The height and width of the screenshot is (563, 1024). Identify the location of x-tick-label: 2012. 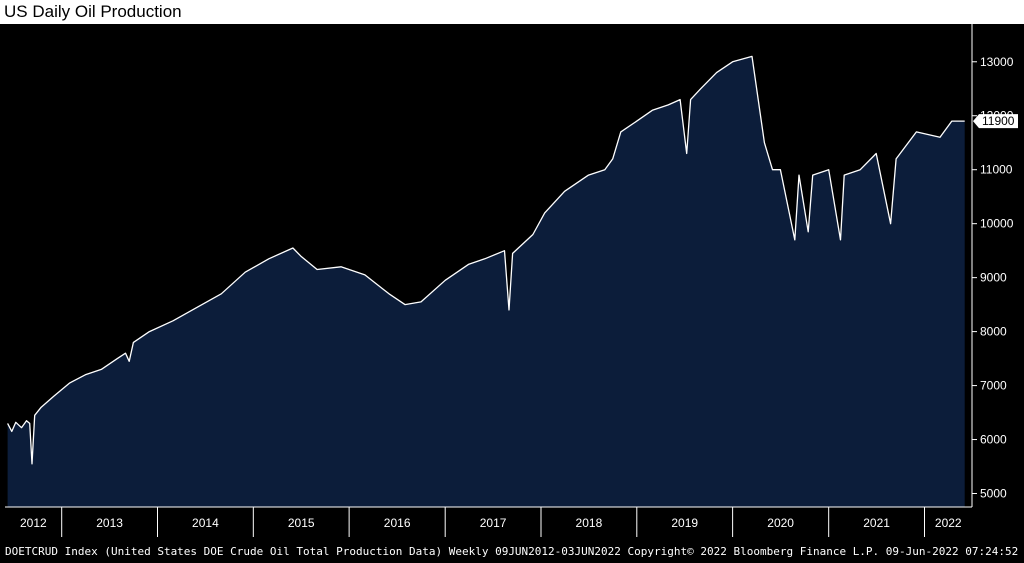
(33, 523).